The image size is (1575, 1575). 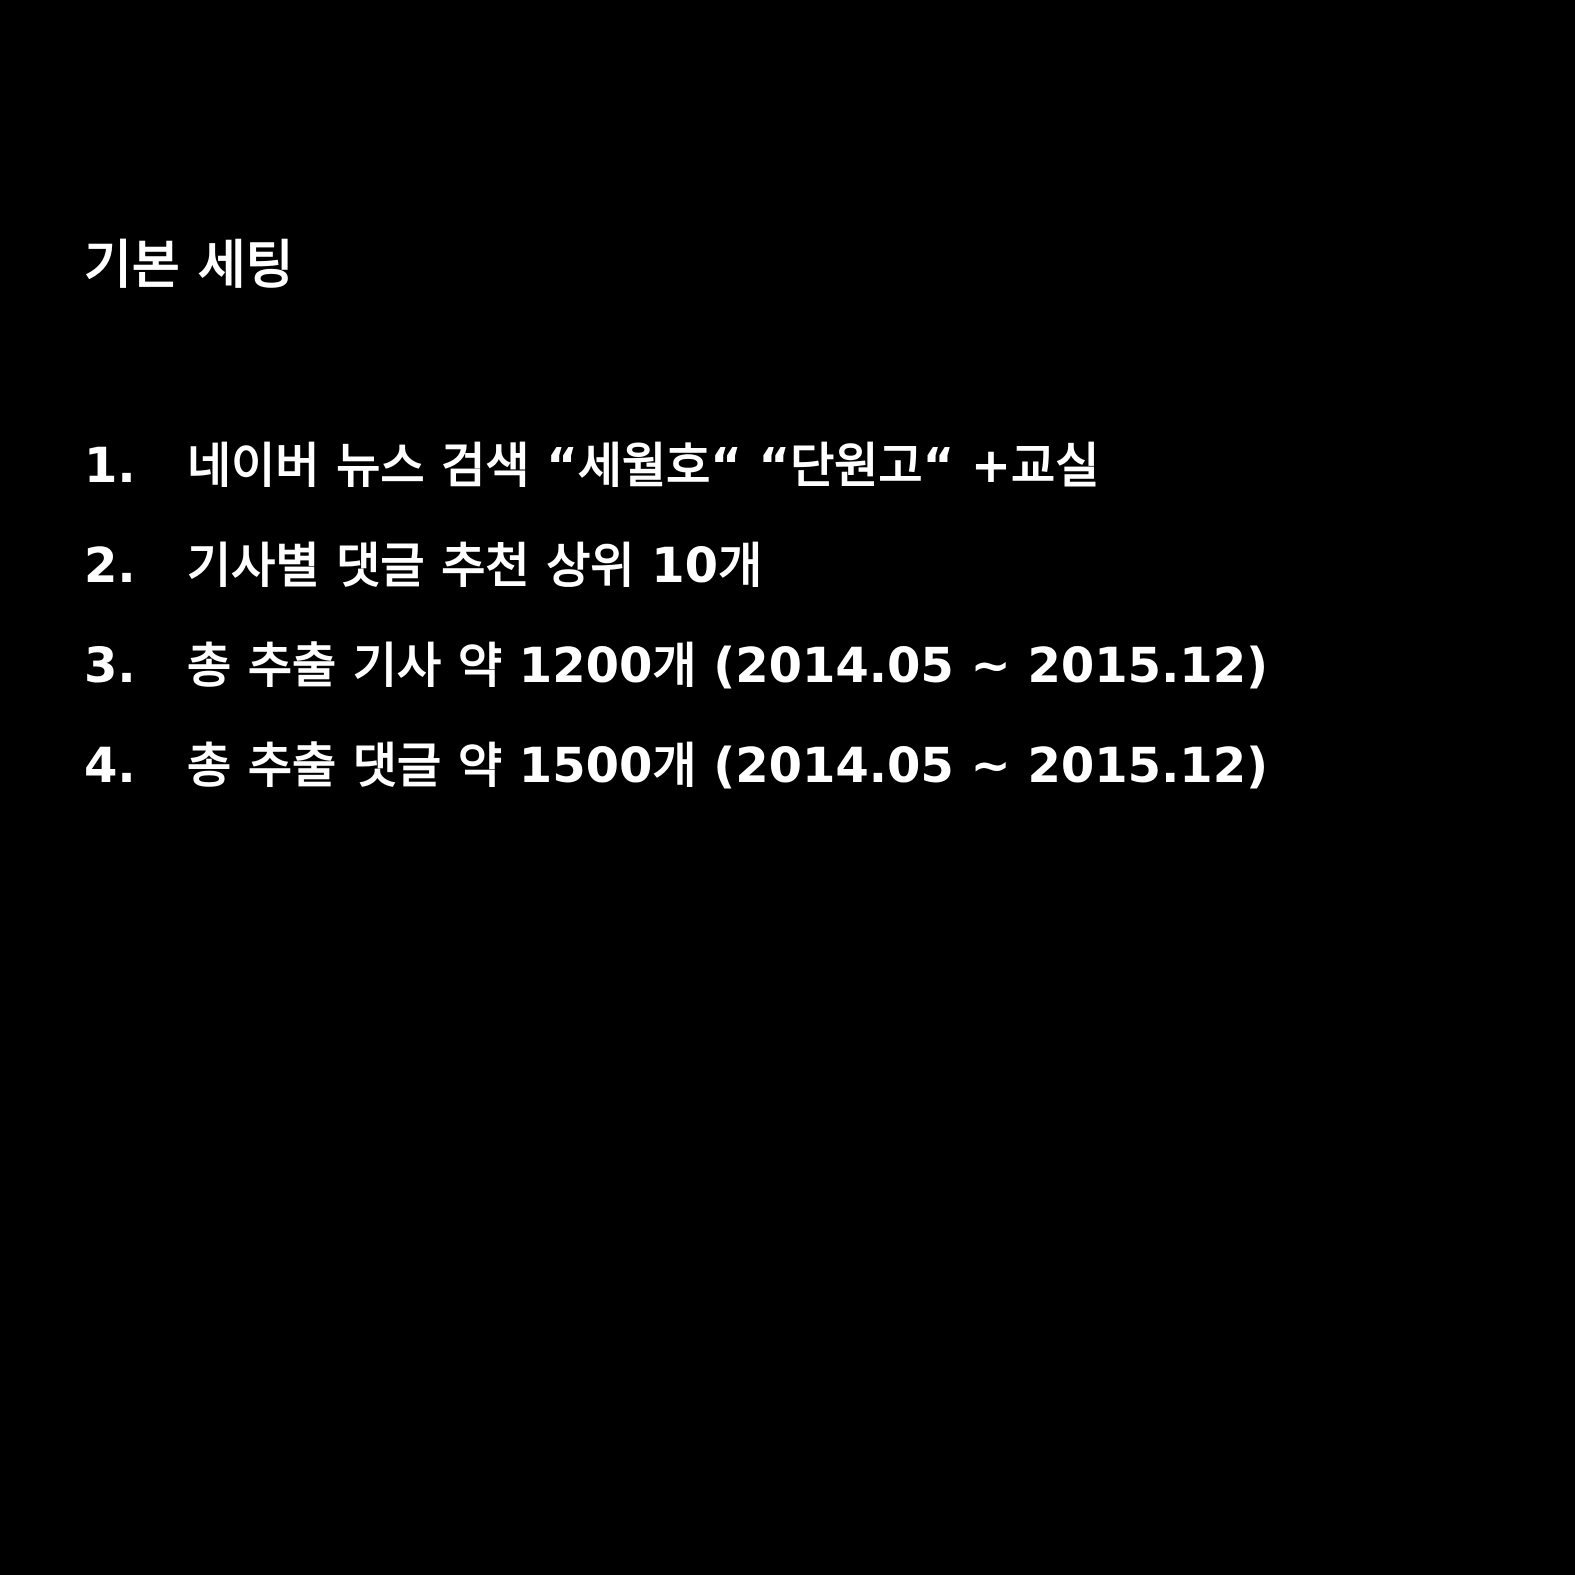 I want to click on slide-title: 기본 세팅, so click(x=189, y=266).